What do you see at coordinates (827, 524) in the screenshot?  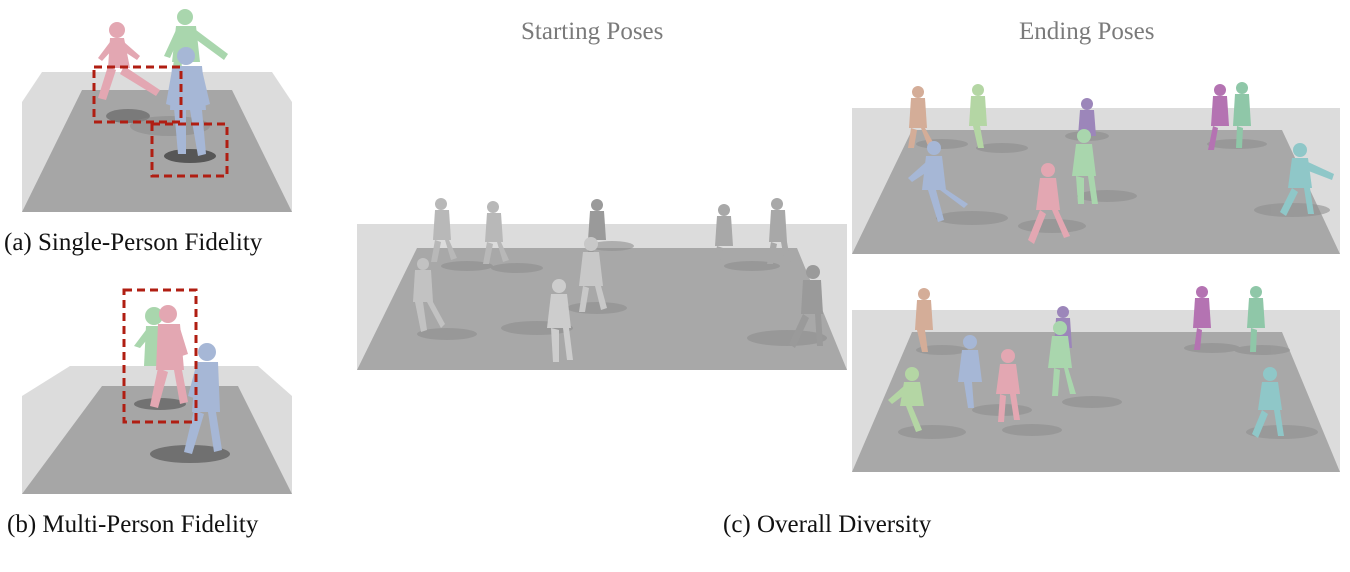 I see `caption-overall-diversity: (c) Overall Diversity` at bounding box center [827, 524].